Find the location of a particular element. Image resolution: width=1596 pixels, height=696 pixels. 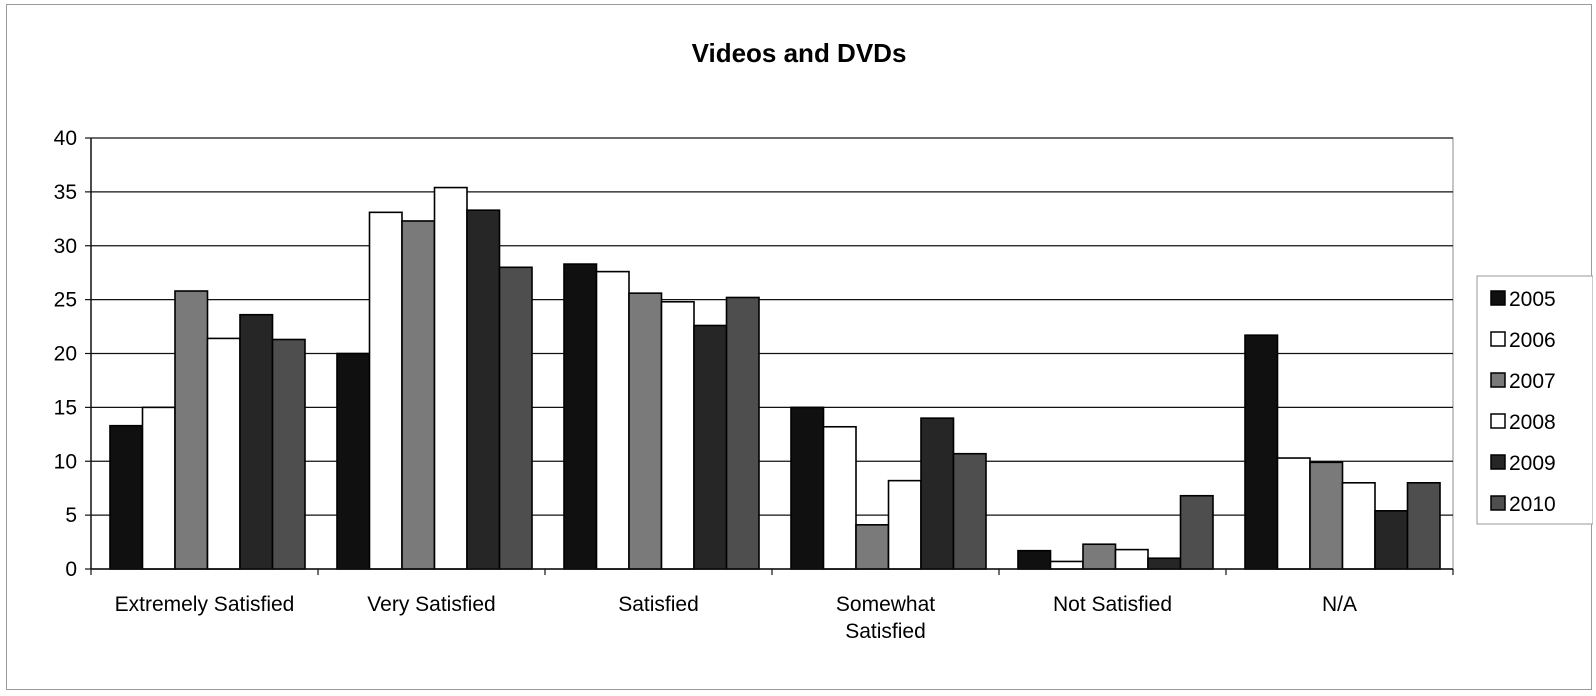

legend-swatch-2005 is located at coordinates (1498, 298).